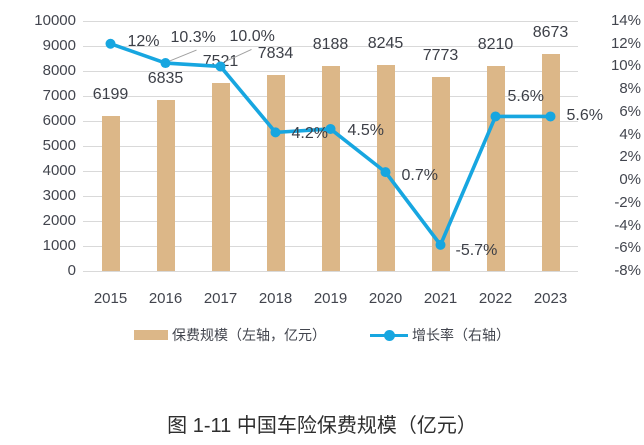 The width and height of the screenshot is (644, 445). I want to click on bar-value-label: 8188, so click(330, 45).